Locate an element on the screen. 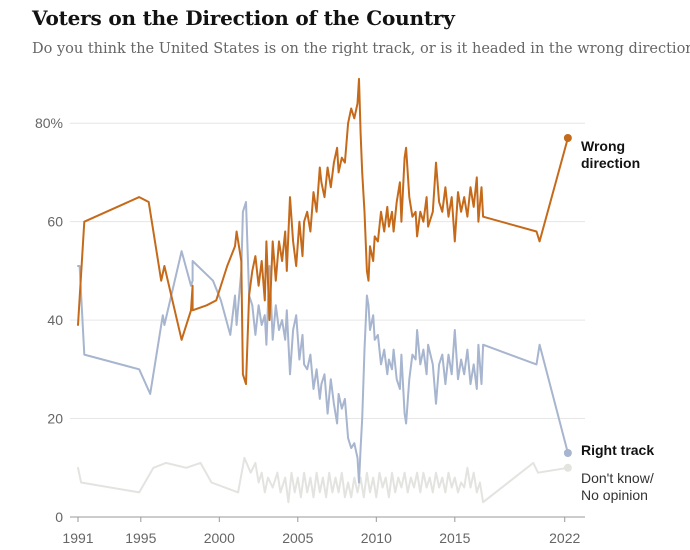 The image size is (690, 550). chart-title: Voters on the Direction of the Country is located at coordinates (243, 18).